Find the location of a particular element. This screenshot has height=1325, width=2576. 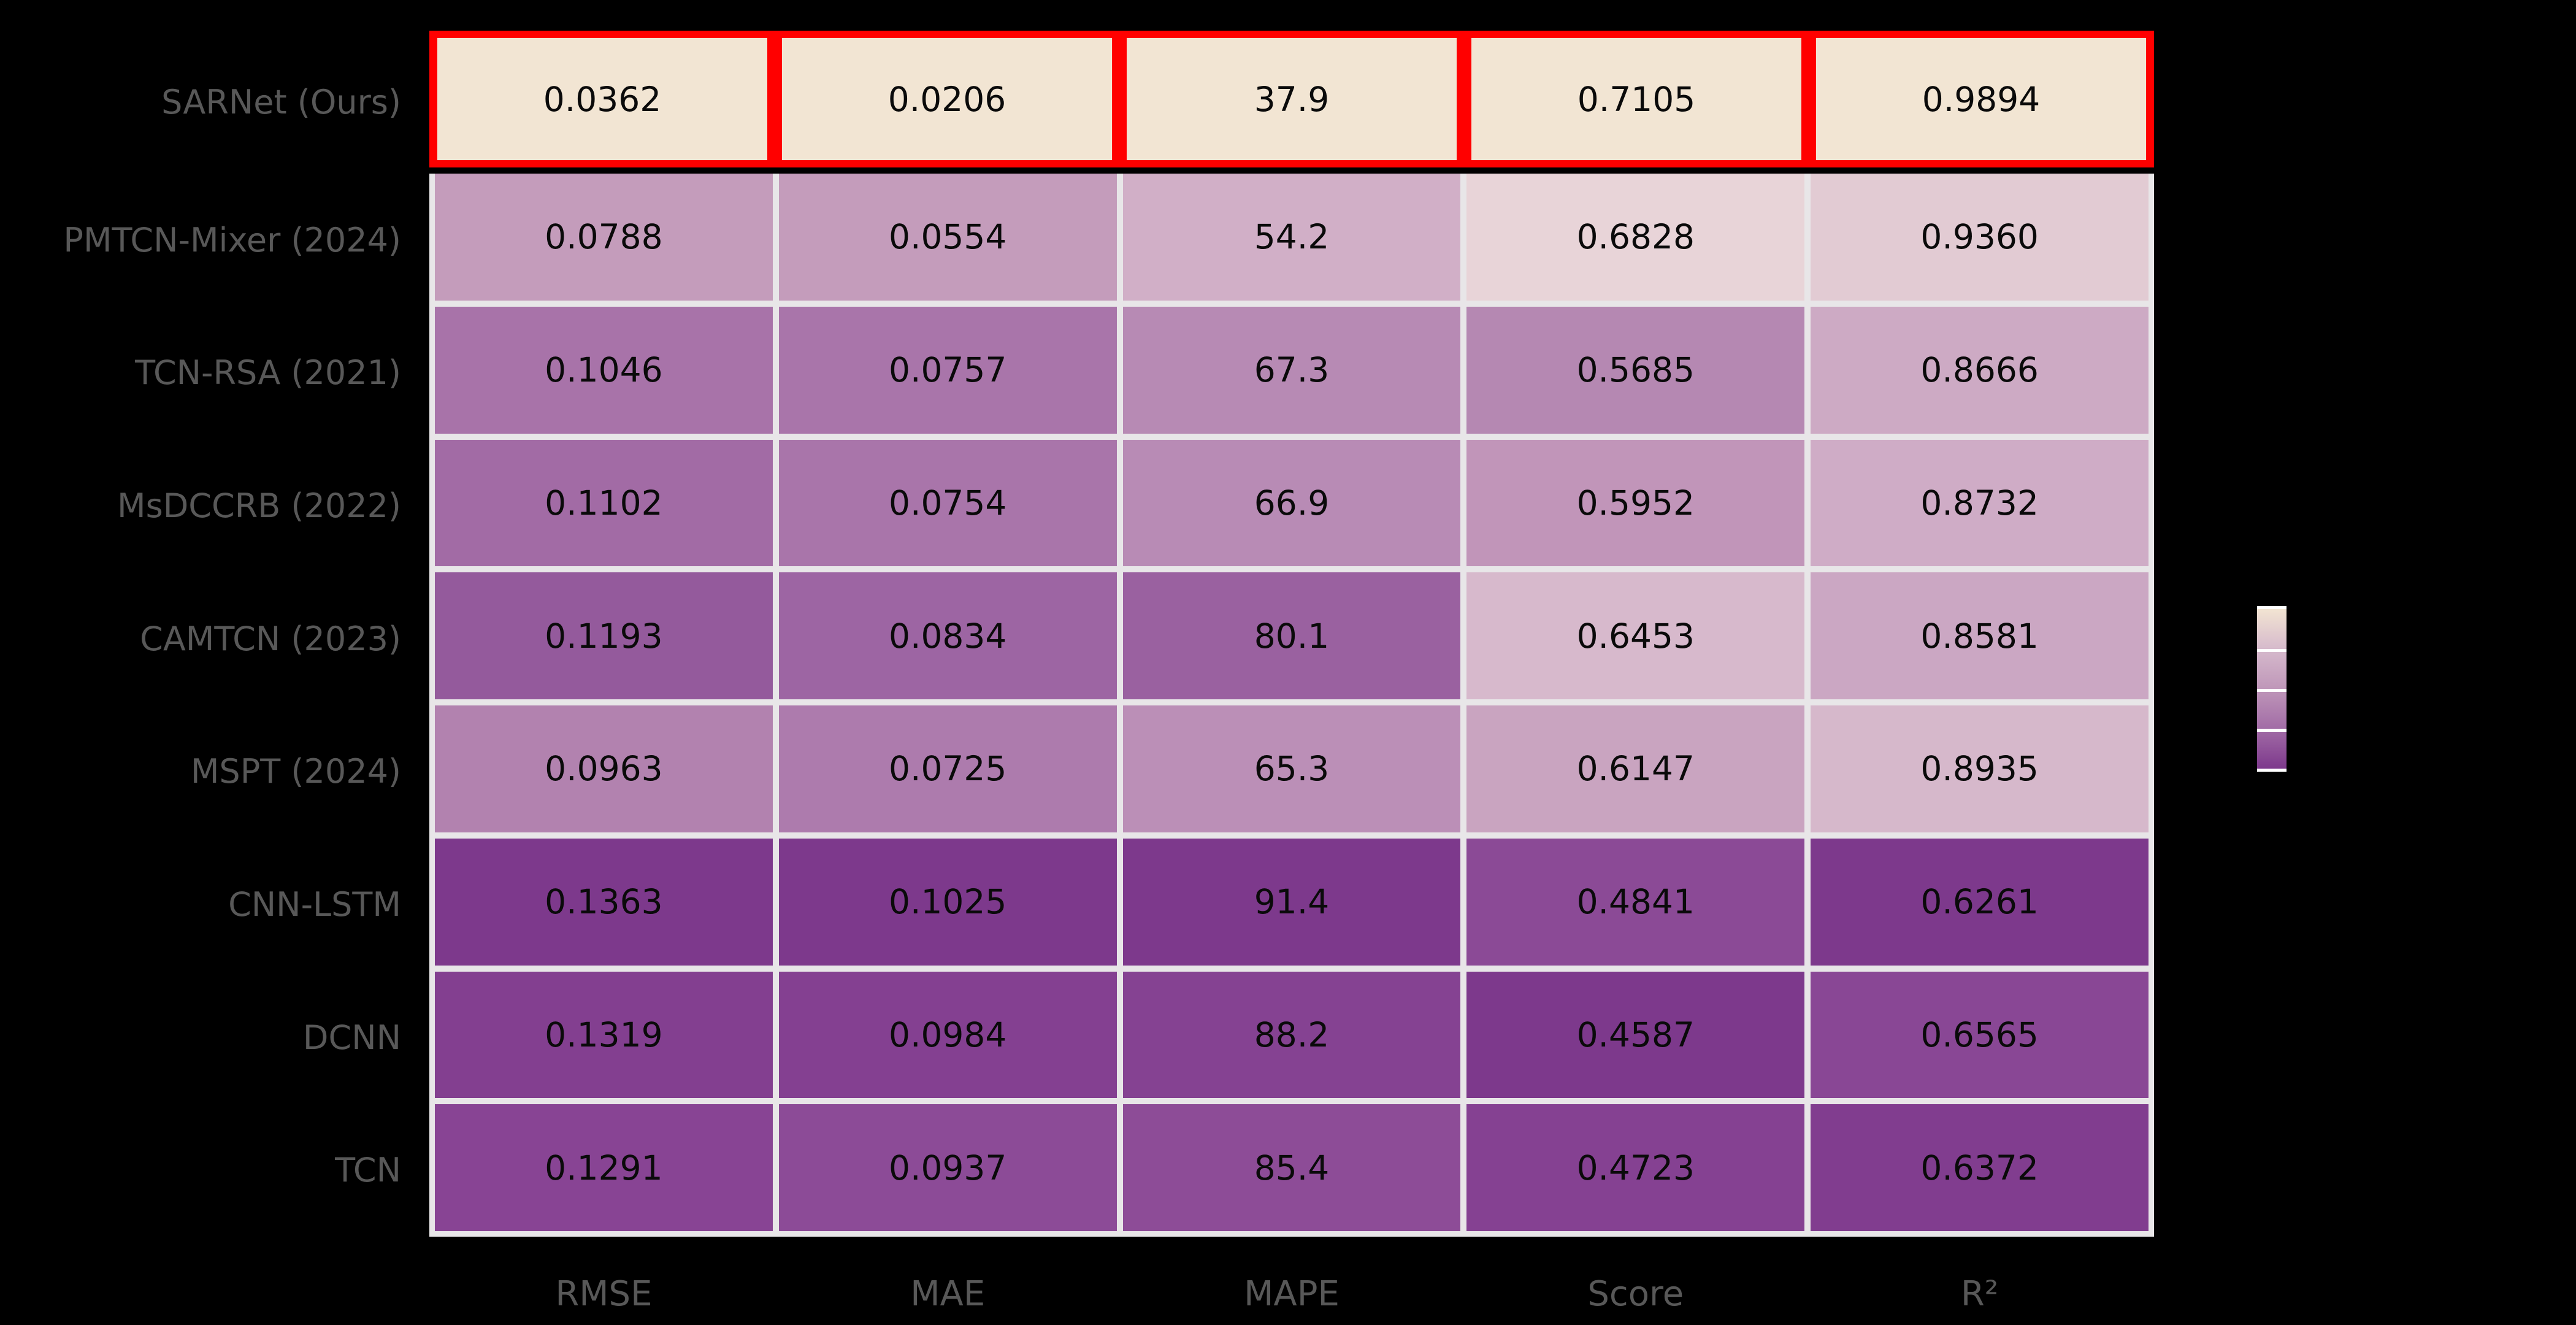

heatmap-cell: 0.0206 is located at coordinates (947, 99).